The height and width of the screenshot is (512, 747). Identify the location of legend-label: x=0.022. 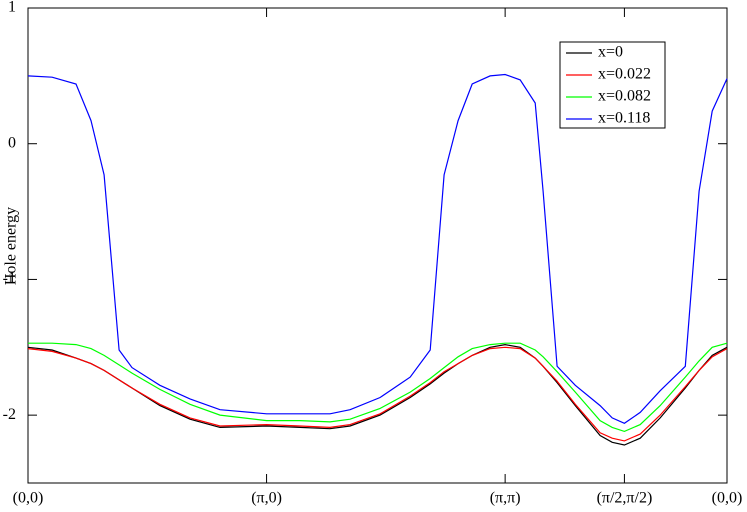
(624, 74).